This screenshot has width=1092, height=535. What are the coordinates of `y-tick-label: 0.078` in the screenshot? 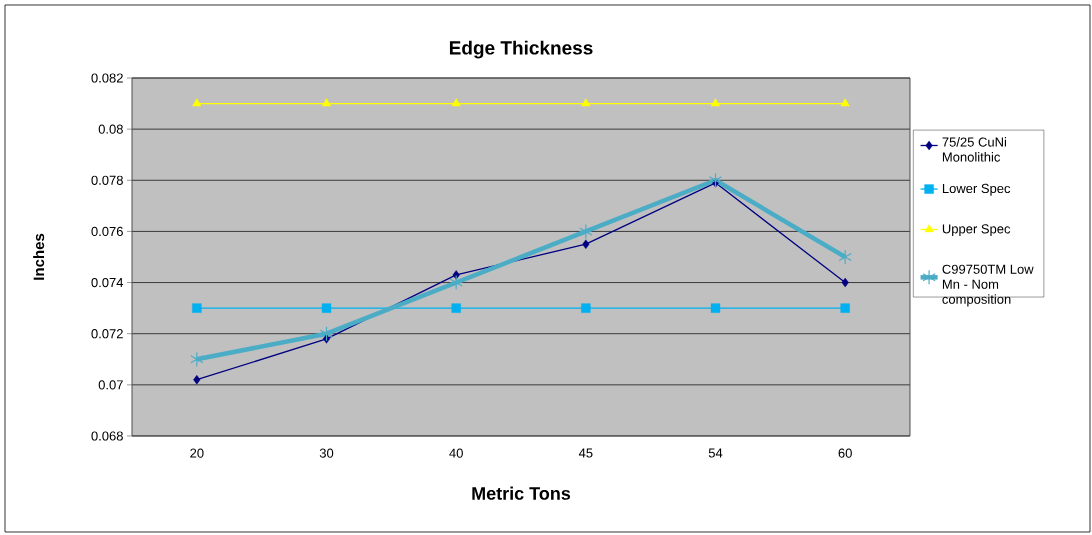 It's located at (107, 180).